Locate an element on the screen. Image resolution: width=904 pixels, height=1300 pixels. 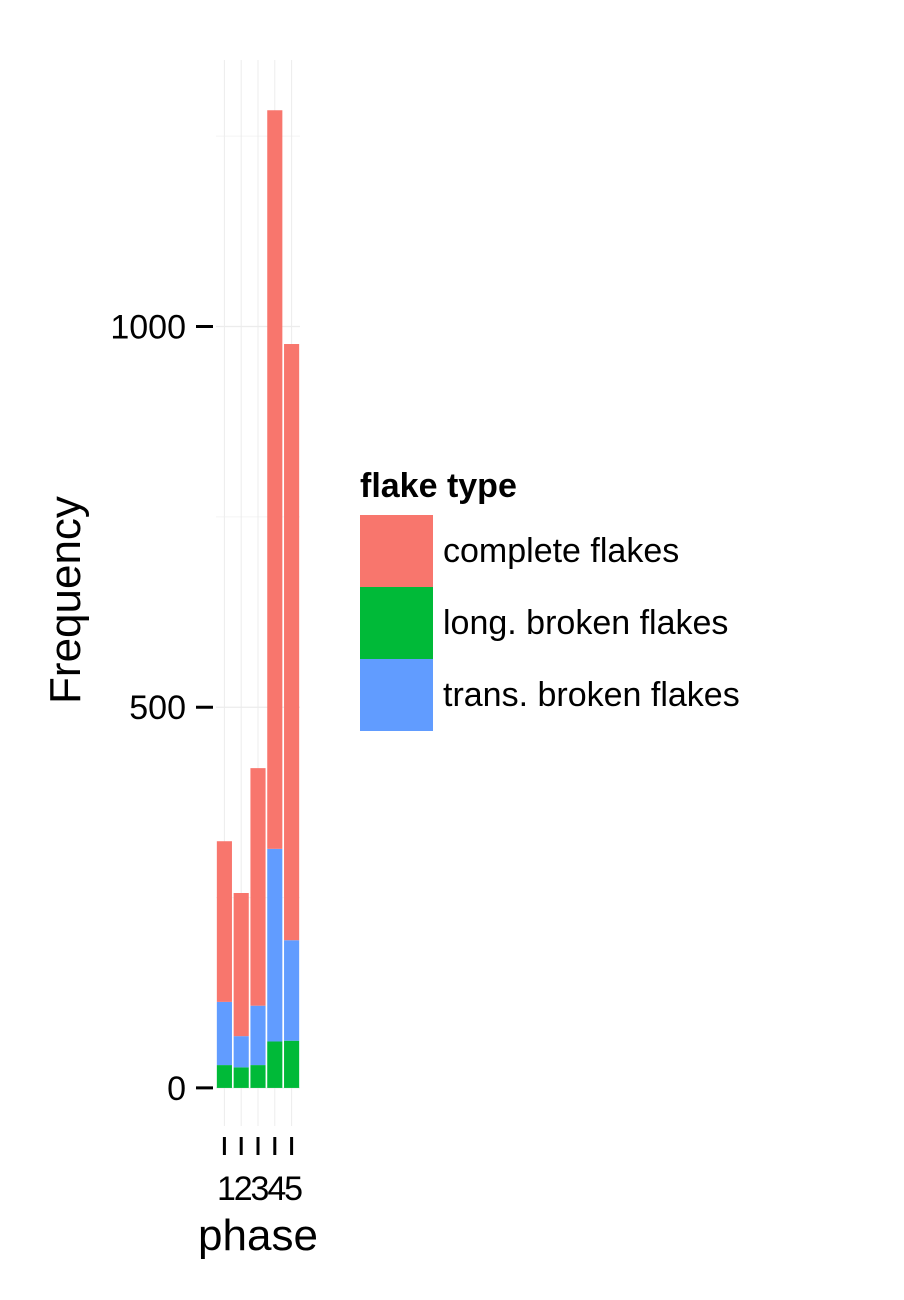
legend-item-trans-broken-flakes: trans. broken flakes is located at coordinates (590, 695).